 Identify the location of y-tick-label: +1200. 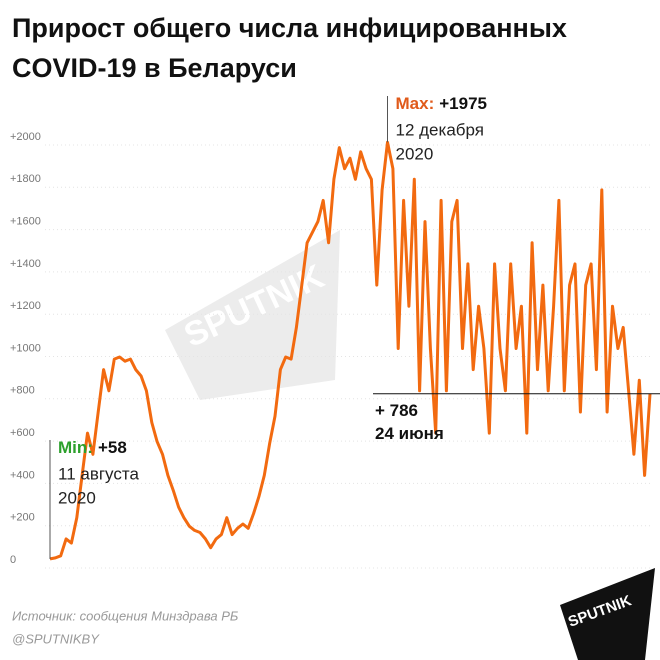
(25, 306).